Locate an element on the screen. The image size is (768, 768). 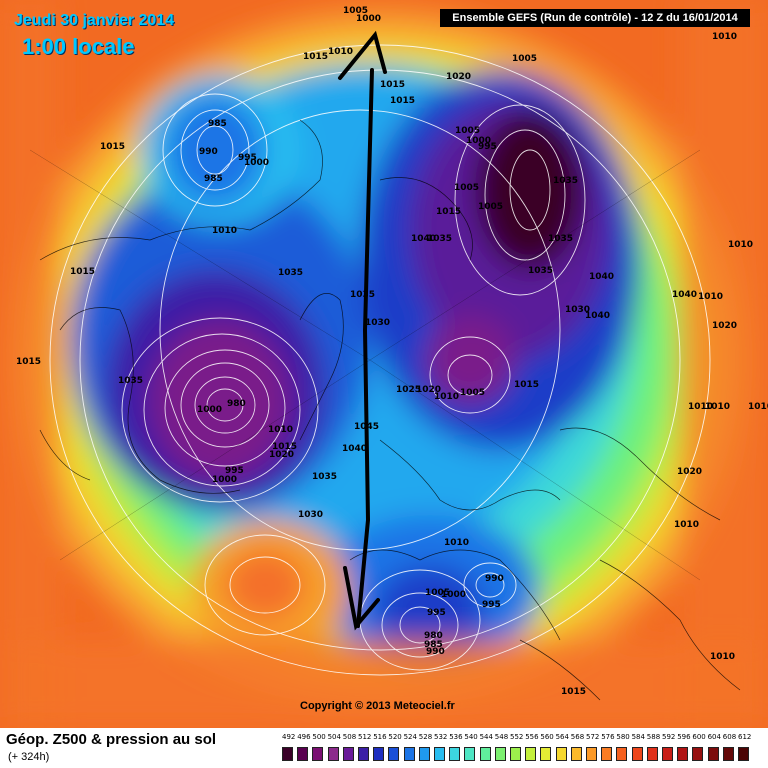
scale-tick-label: 612 is located at coordinates (745, 737).